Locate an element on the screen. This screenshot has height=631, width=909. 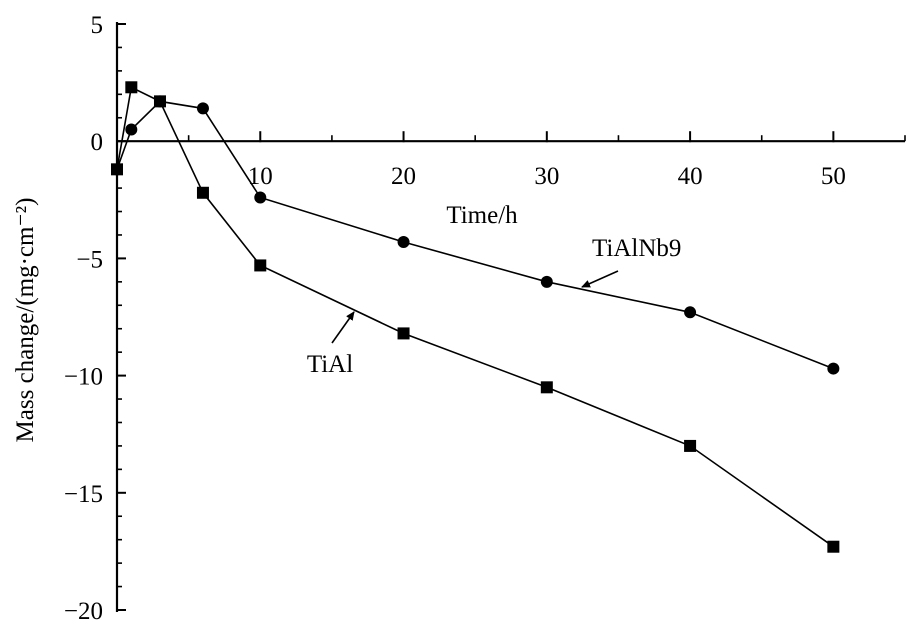
x-tick-label: 10 is located at coordinates (260, 176).